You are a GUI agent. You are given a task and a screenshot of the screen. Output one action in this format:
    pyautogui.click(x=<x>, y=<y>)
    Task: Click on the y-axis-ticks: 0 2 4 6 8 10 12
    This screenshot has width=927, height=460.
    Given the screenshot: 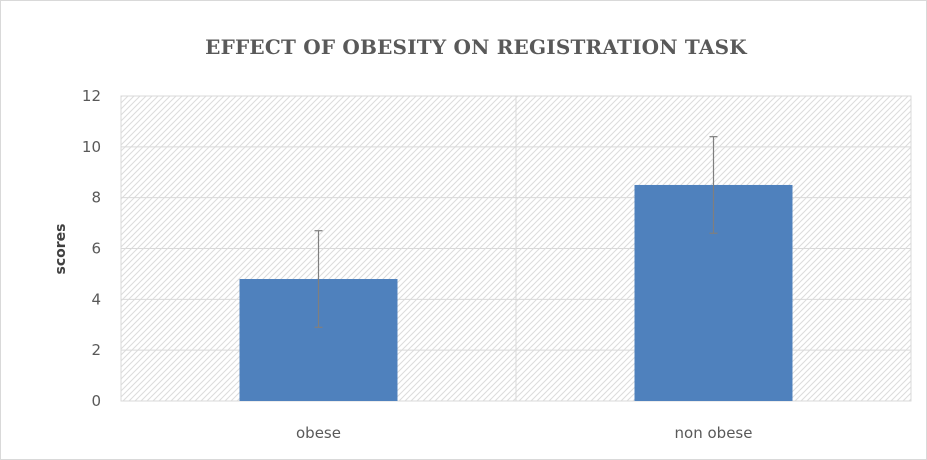 What is the action you would take?
    pyautogui.click(x=91, y=248)
    